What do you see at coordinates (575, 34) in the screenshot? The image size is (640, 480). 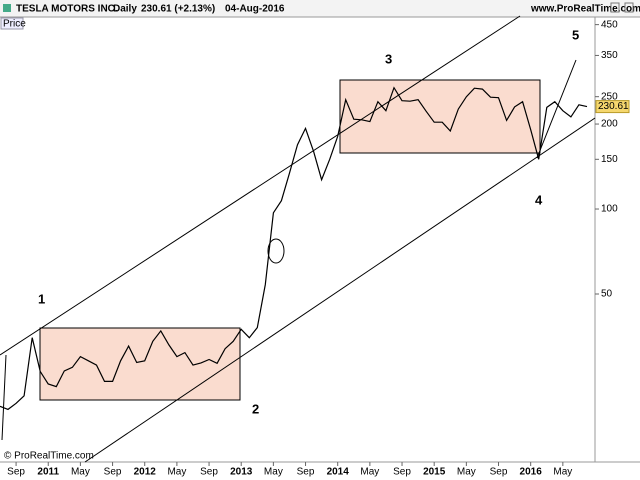 I see `wave-label: 5` at bounding box center [575, 34].